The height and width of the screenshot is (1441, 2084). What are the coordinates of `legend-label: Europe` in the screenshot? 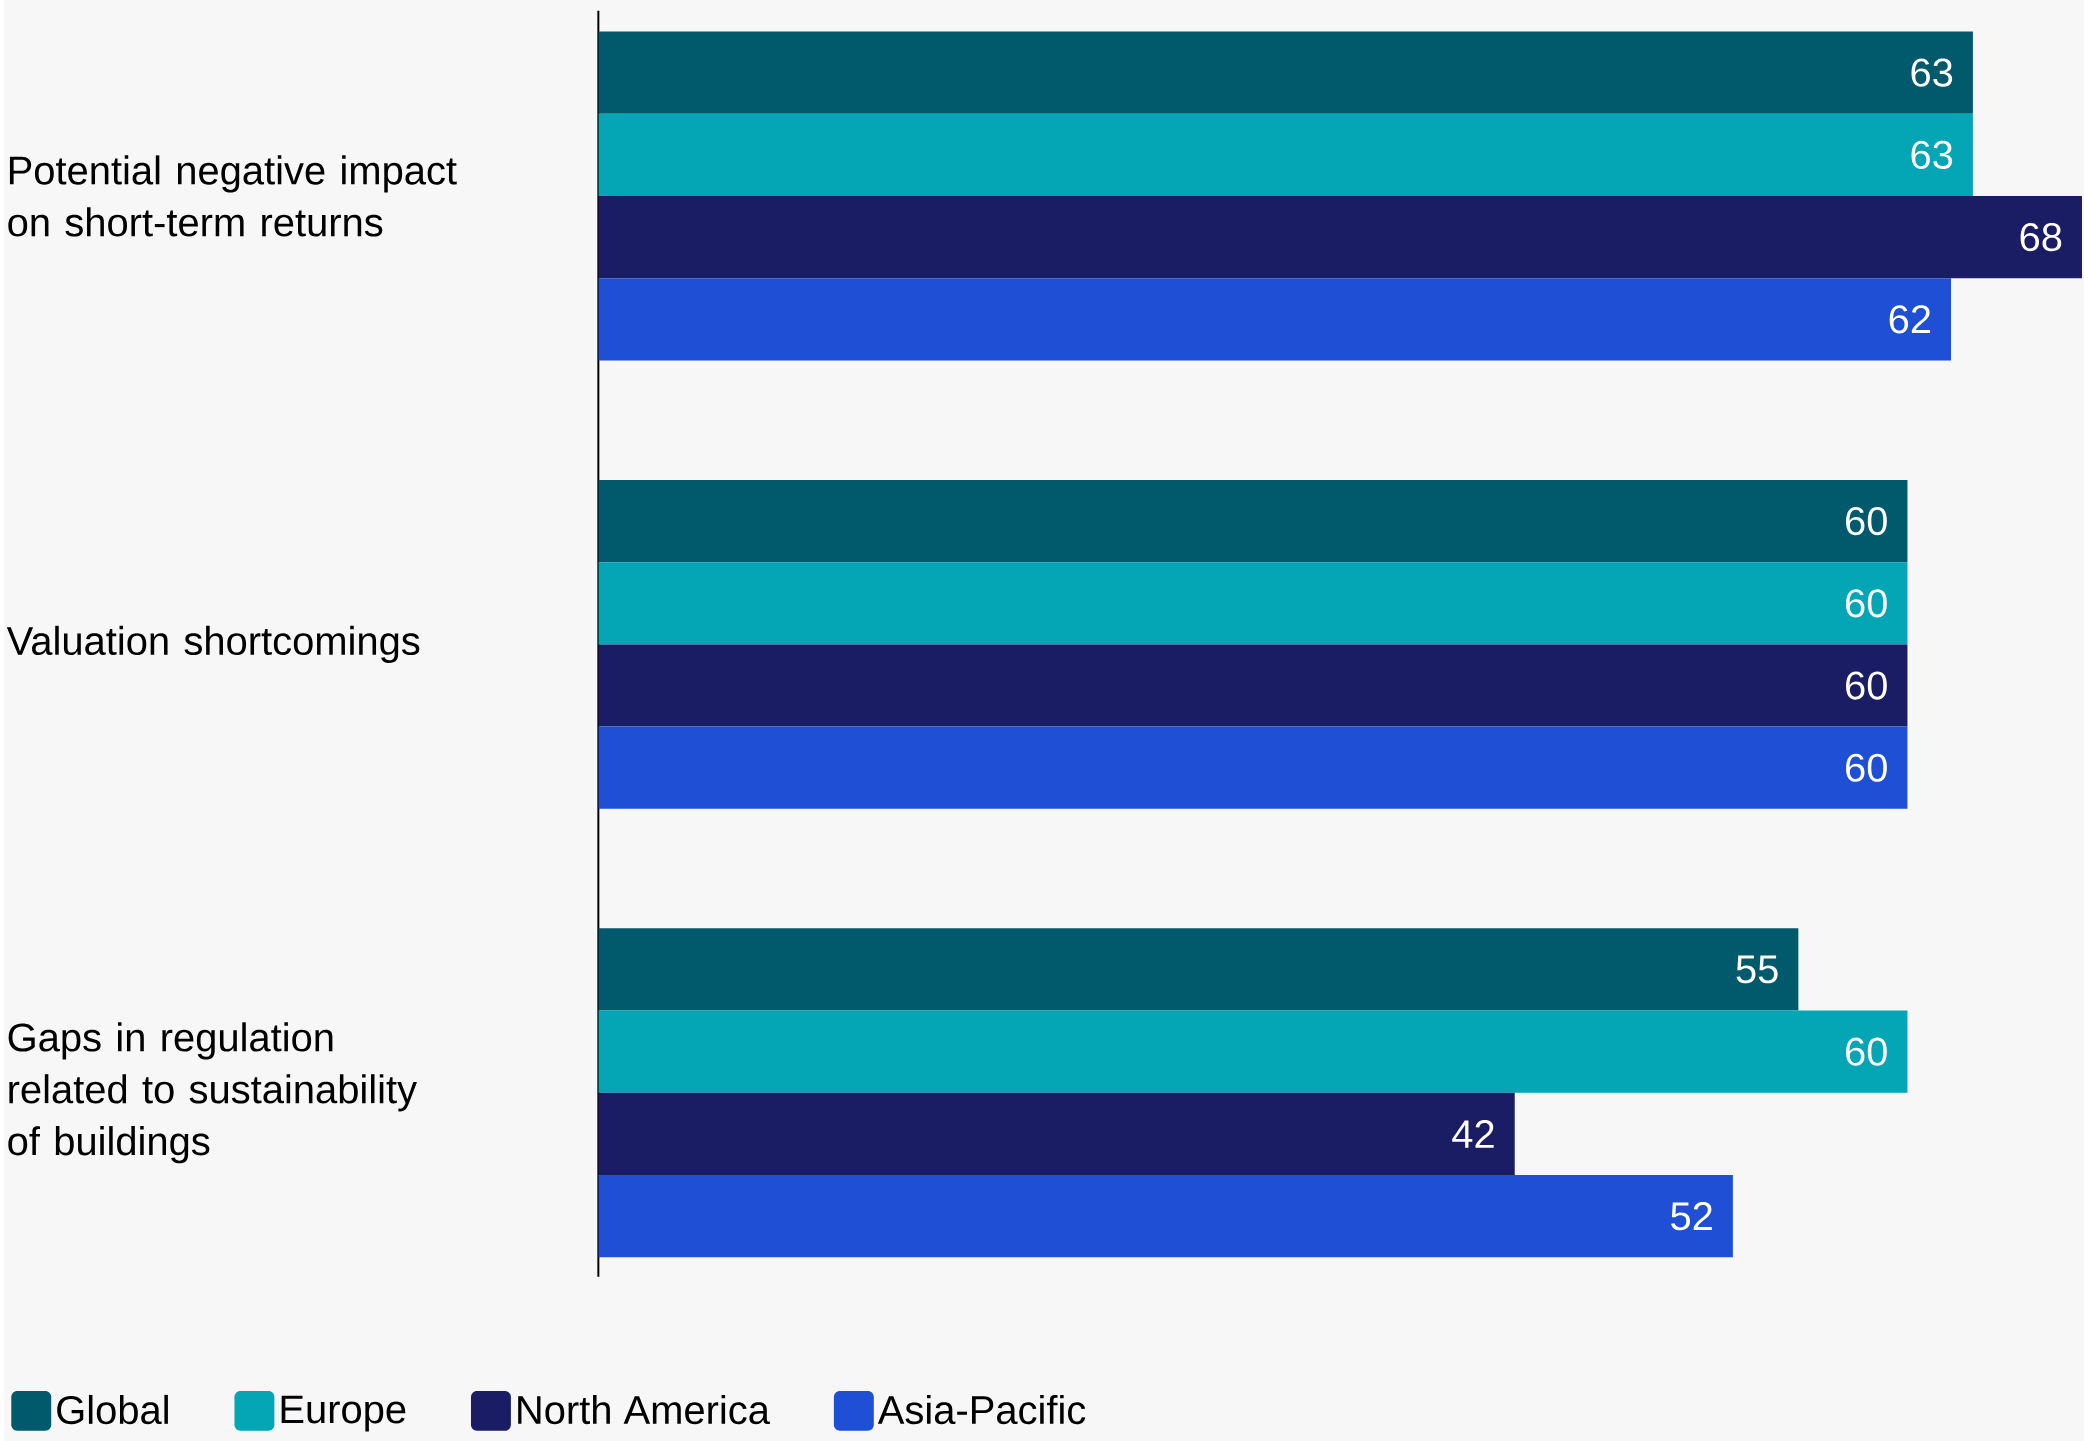 It's located at (343, 1413).